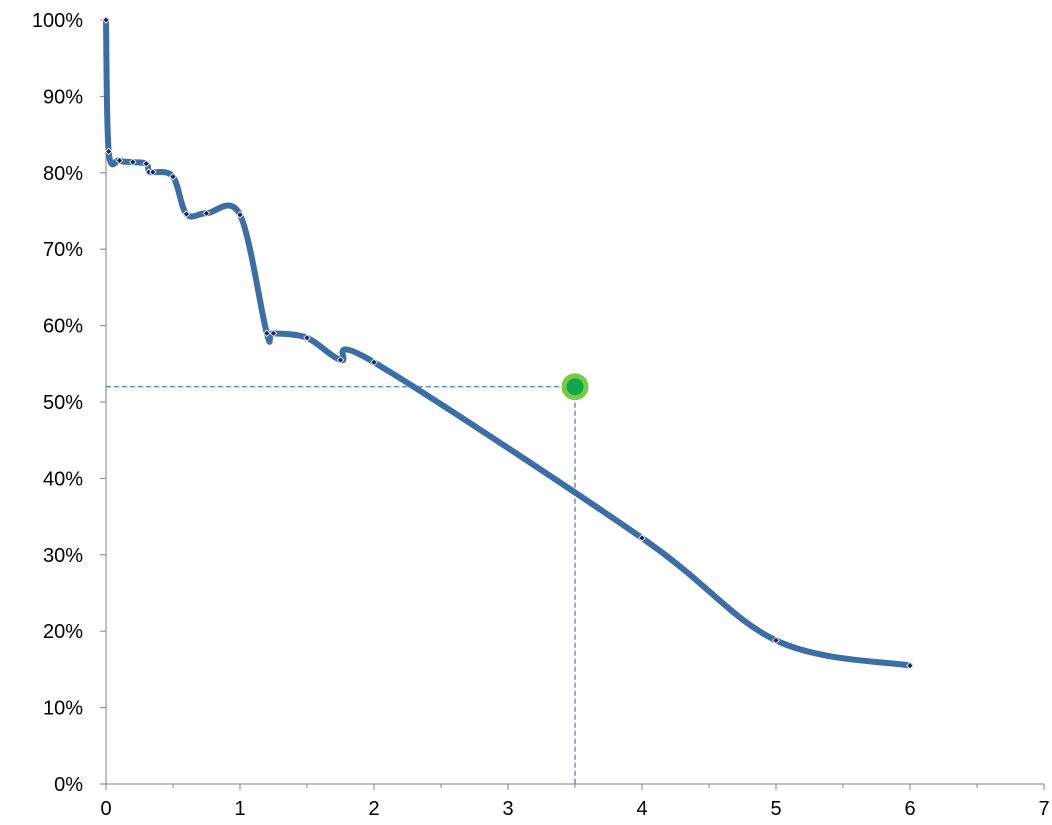 Image resolution: width=1052 pixels, height=825 pixels. Describe the element at coordinates (63, 250) in the screenshot. I see `y-tick-label: 70%` at that location.